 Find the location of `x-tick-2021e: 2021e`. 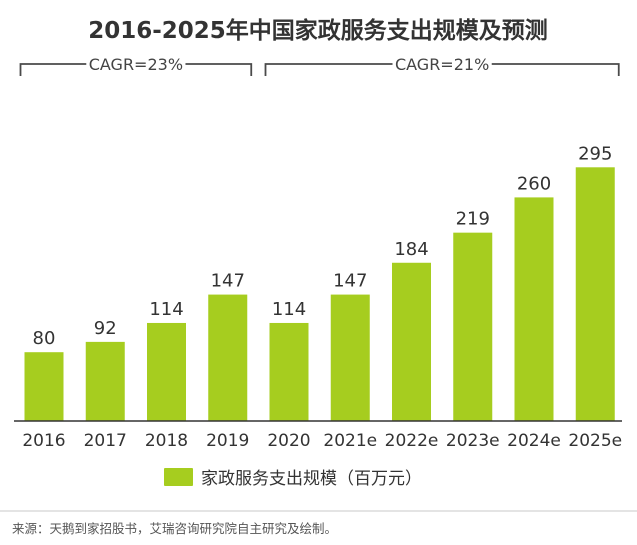

x-tick-2021e: 2021e is located at coordinates (350, 441).